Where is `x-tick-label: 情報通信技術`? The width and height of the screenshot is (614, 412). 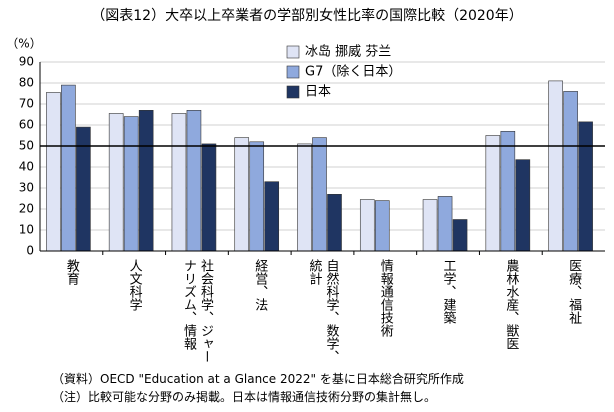
x-tick-label: 情報通信技術 is located at coordinates (385, 298).